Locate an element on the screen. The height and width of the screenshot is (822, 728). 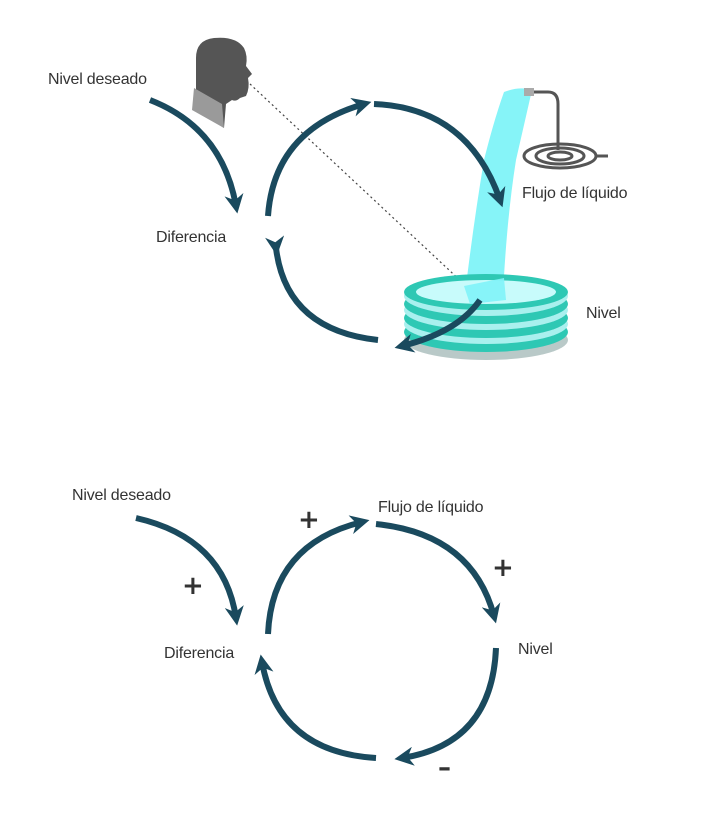
arrow-level-to-difference-head is located at coordinates (438, 325).